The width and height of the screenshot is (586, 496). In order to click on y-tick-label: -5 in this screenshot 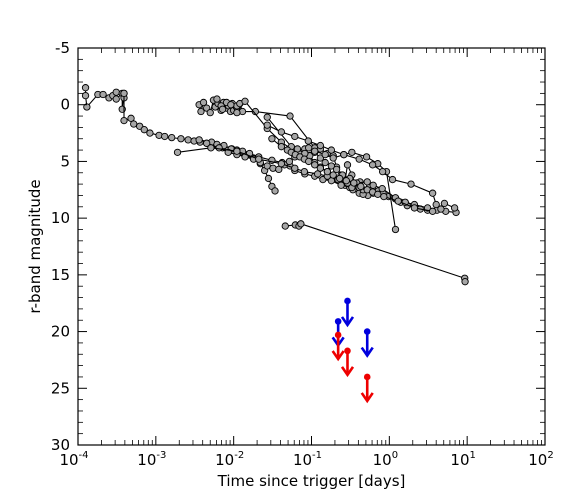, I will do `click(62, 48)`.